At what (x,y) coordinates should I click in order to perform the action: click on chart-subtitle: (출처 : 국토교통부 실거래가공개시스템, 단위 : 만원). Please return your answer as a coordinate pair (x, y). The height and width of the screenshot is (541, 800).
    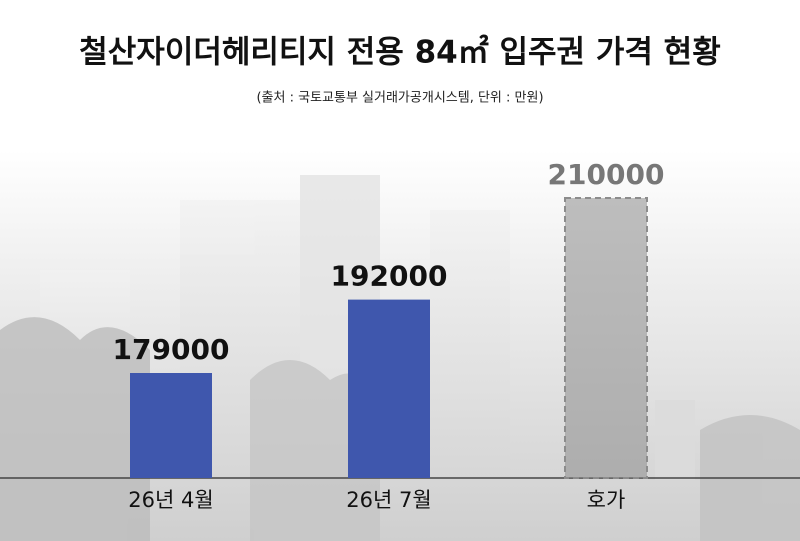
    Looking at the image, I should click on (399, 98).